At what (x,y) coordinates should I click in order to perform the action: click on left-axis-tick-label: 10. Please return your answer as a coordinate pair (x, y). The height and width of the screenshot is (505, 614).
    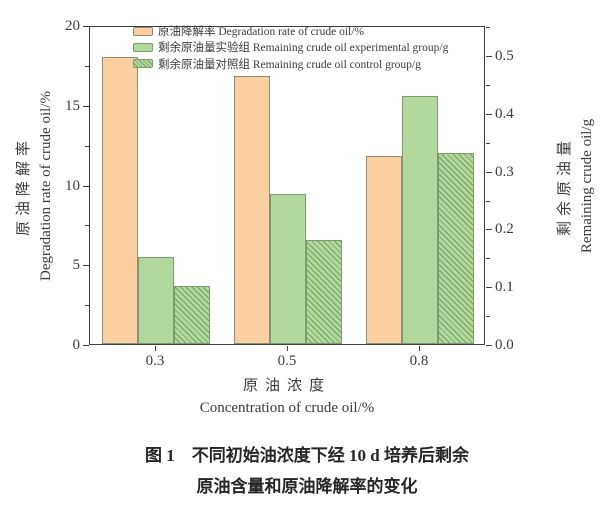
    Looking at the image, I should click on (72, 185).